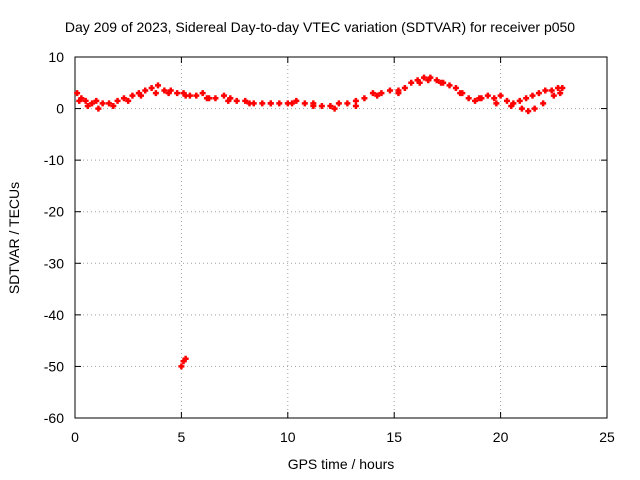 The height and width of the screenshot is (480, 640). Describe the element at coordinates (54, 315) in the screenshot. I see `y-tick-label: -40` at that location.